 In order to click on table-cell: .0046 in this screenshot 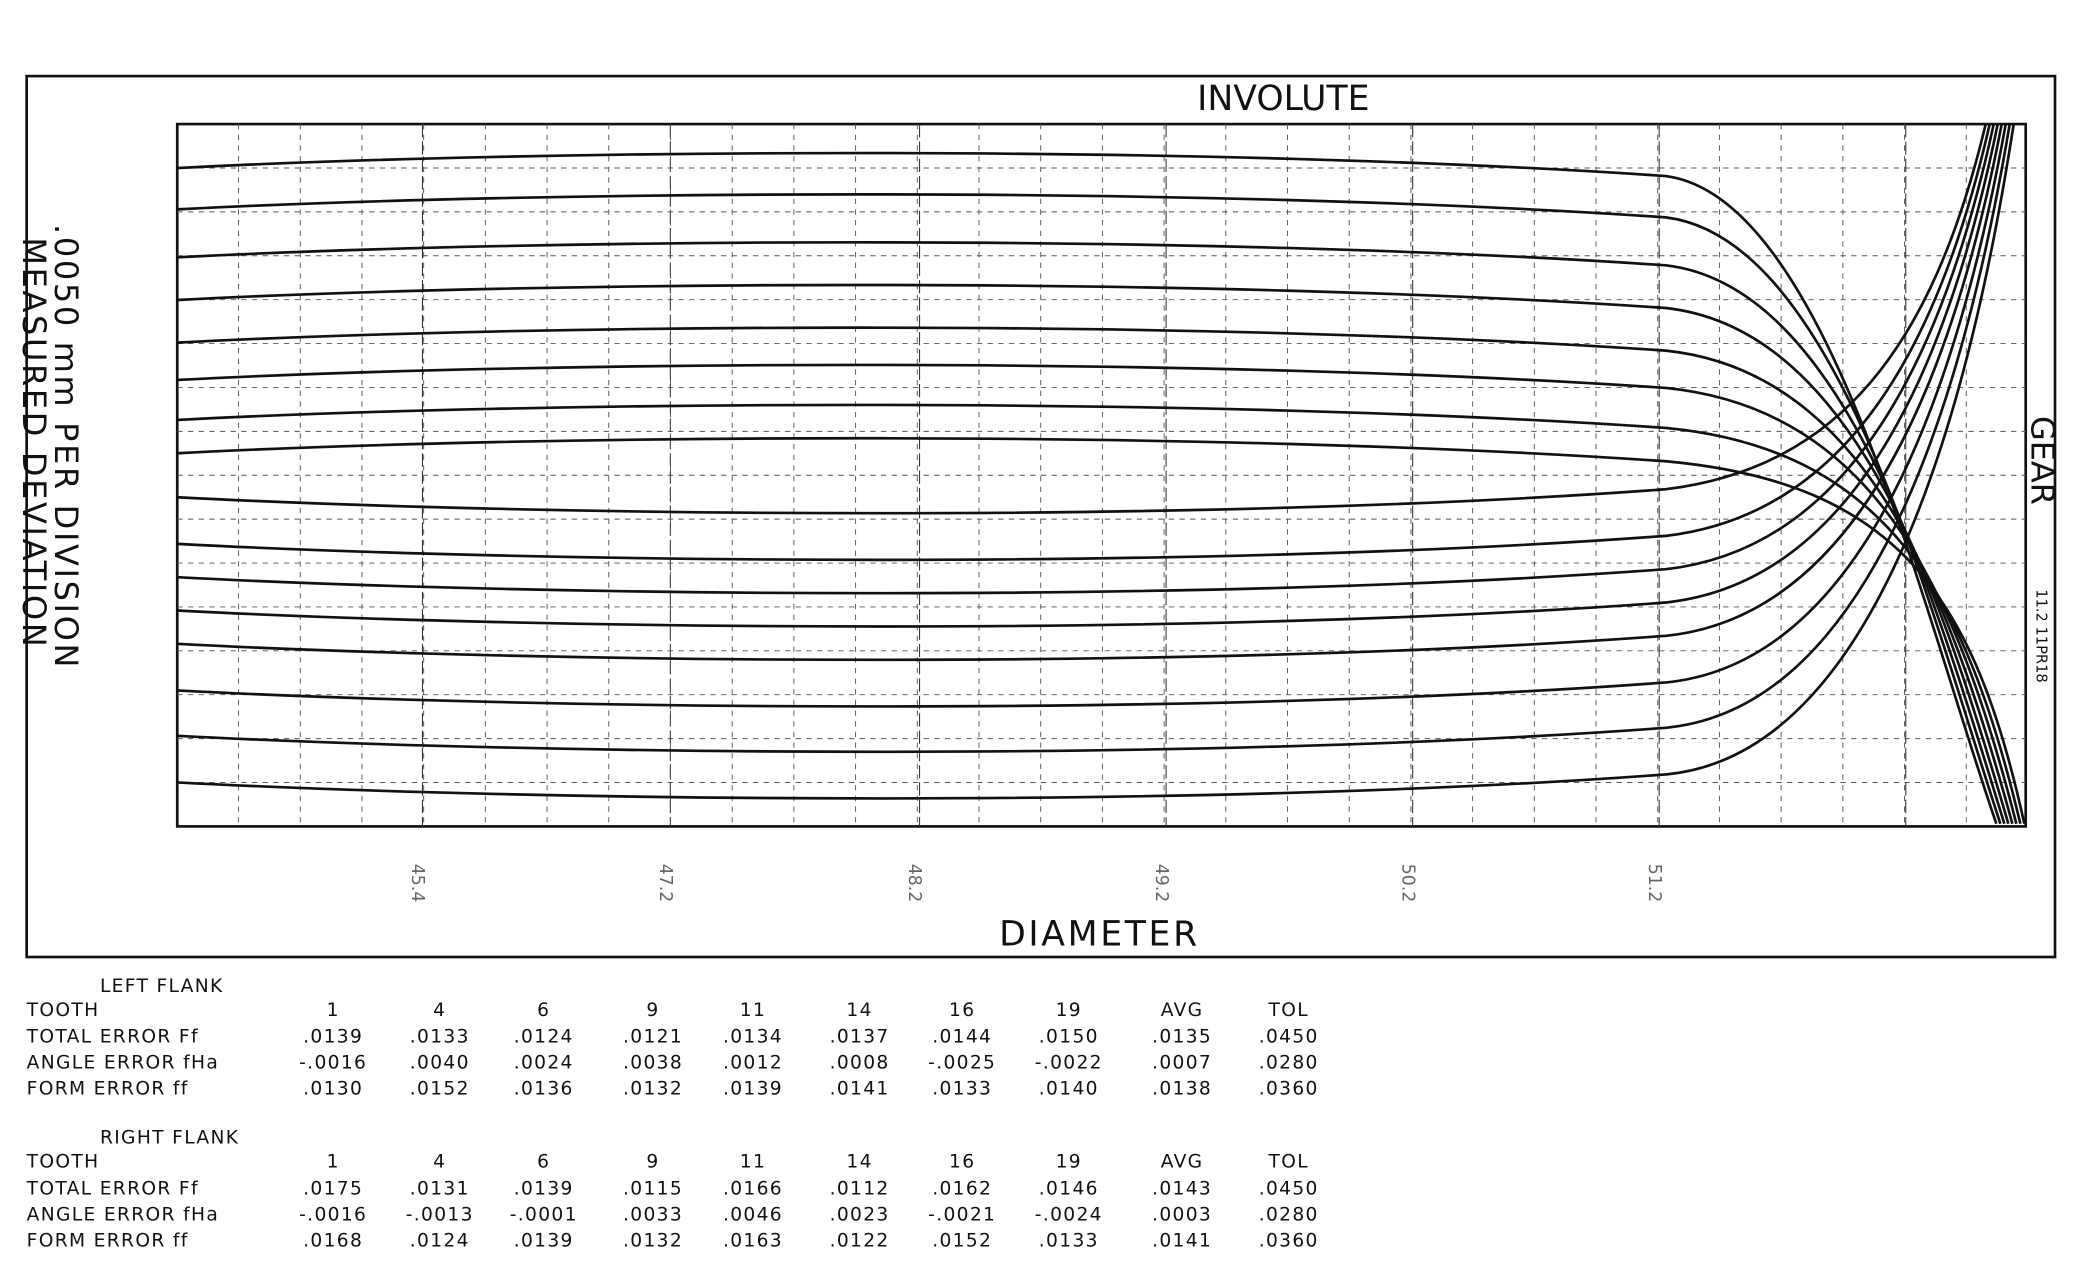, I will do `click(753, 1214)`.